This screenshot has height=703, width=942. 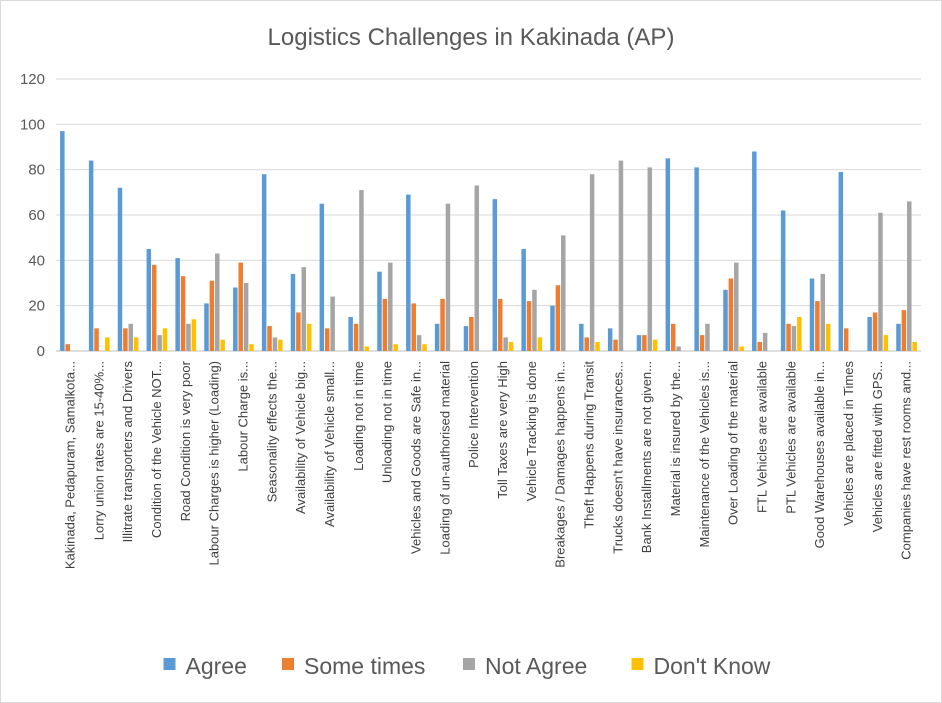 I want to click on x-tick-label: Toll Taxes are very High, so click(x=502, y=430).